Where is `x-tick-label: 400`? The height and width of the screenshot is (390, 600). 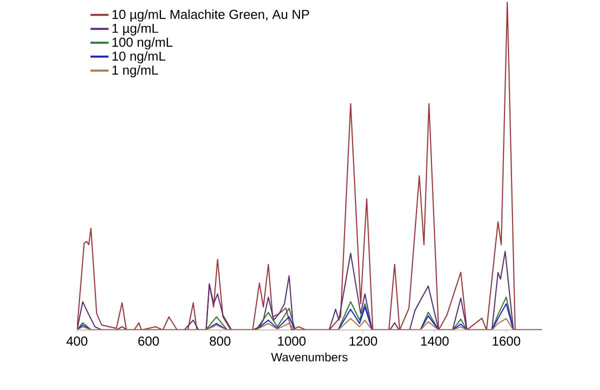 x-tick-label: 400 is located at coordinates (77, 341).